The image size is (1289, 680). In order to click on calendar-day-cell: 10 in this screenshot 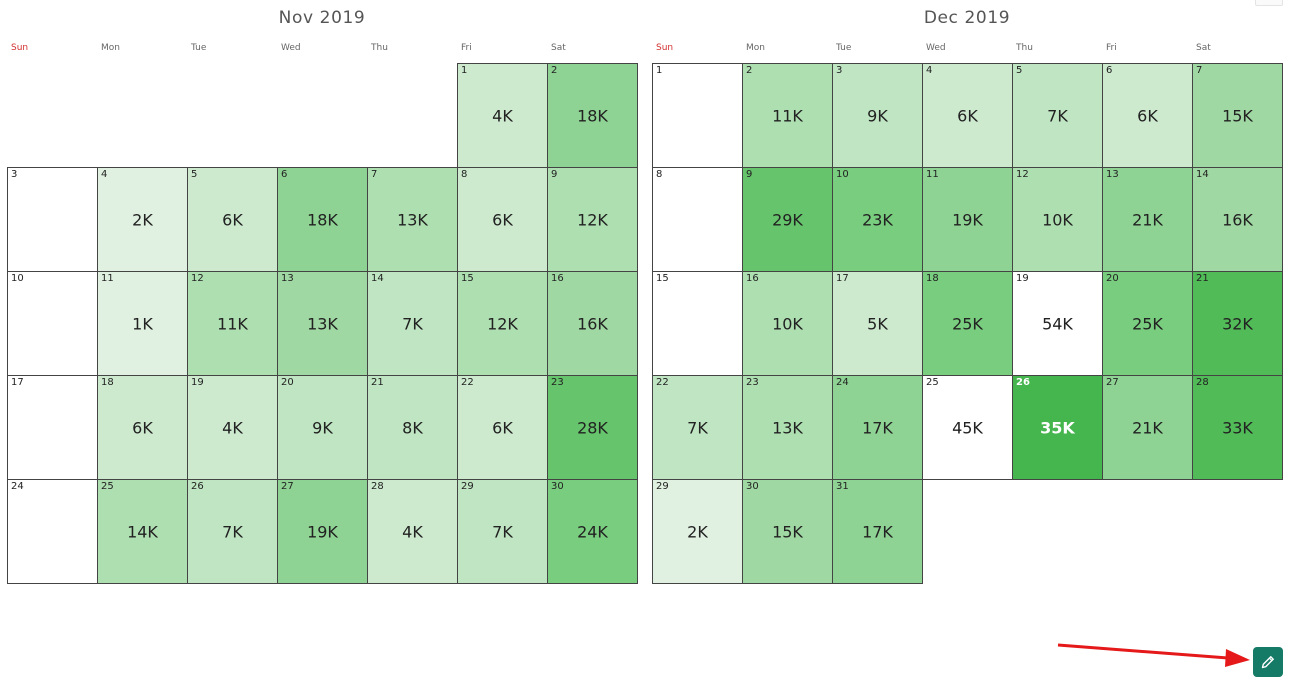, I will do `click(52, 323)`.